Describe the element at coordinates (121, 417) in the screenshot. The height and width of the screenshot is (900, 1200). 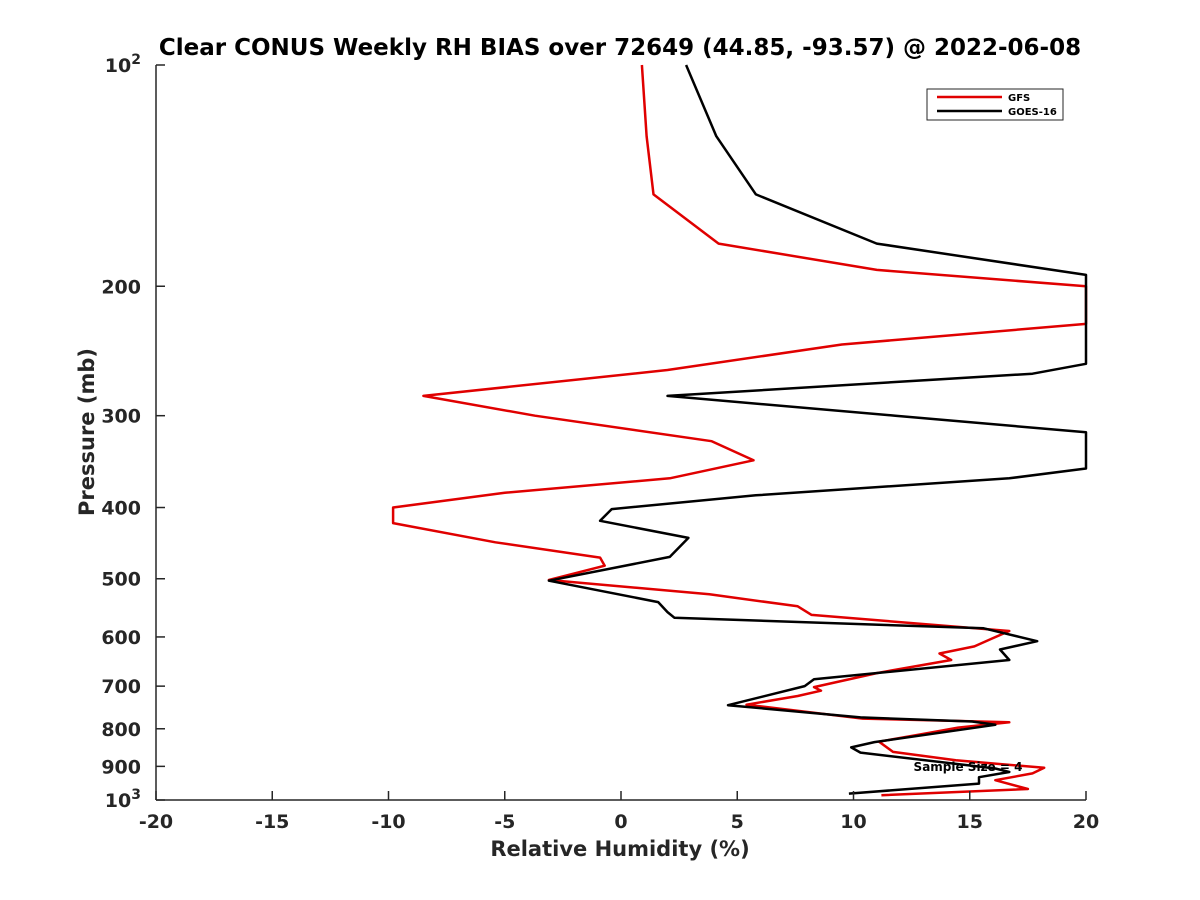
I see `y-tick-label: 300` at that location.